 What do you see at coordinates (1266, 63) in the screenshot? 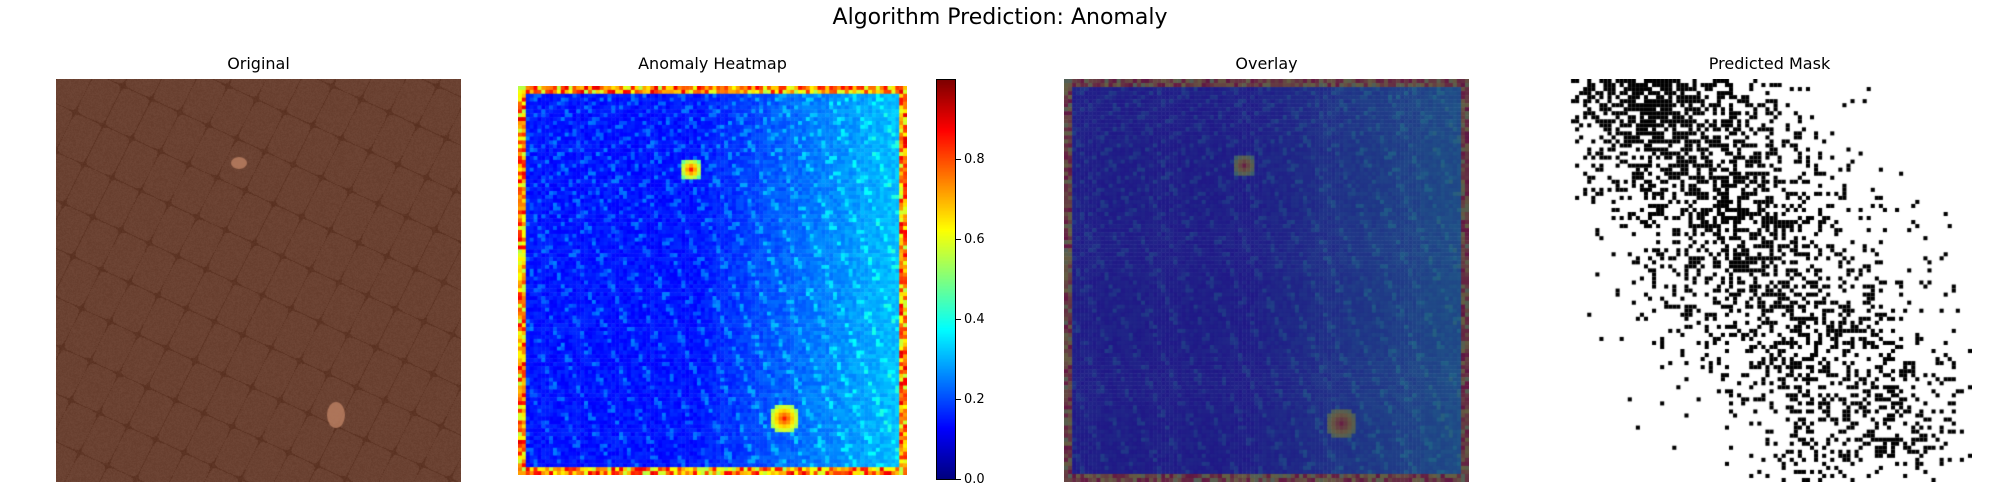
I see `overlay-title: Overlay` at bounding box center [1266, 63].